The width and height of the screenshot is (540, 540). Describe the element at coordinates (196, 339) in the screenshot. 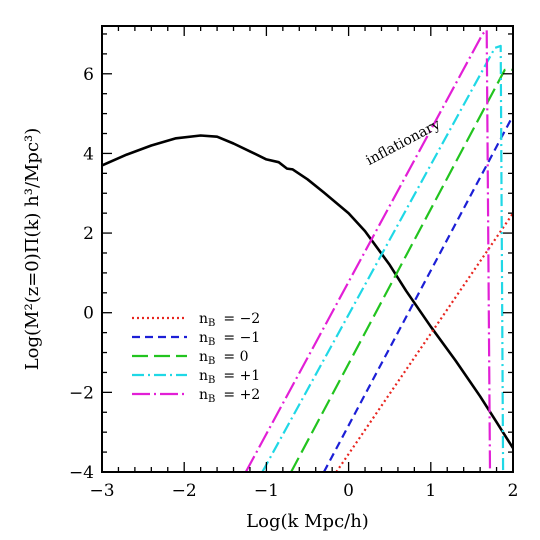

I see `legend-item-nB=-1: nB = −1` at that location.